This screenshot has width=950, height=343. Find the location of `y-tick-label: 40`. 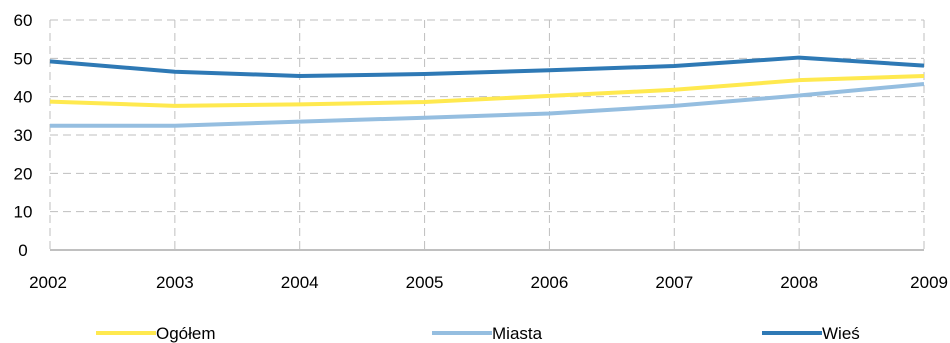

y-tick-label: 40 is located at coordinates (23, 97).